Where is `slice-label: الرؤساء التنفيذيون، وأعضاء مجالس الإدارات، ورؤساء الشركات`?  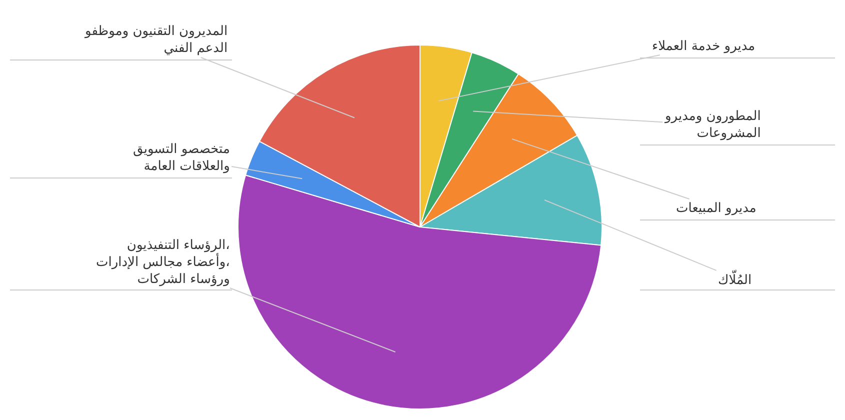 slice-label: الرؤساء التنفيذيون، وأعضاء مجالس الإدارات، ورؤساء الشركات is located at coordinates (163, 262).